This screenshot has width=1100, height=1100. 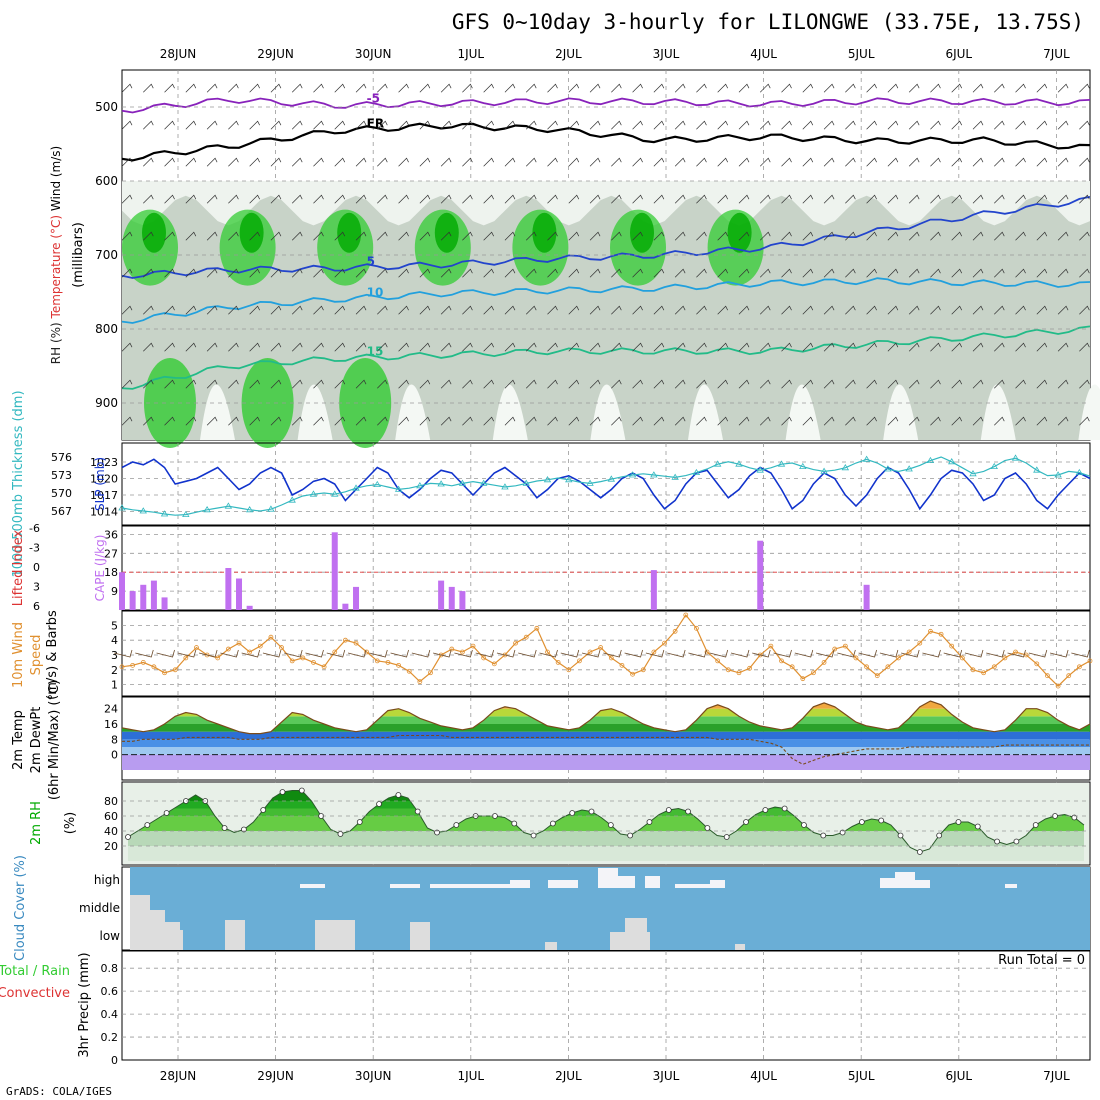 What do you see at coordinates (61, 475) in the screenshot?
I see `thickness-tick: 573` at bounding box center [61, 475].